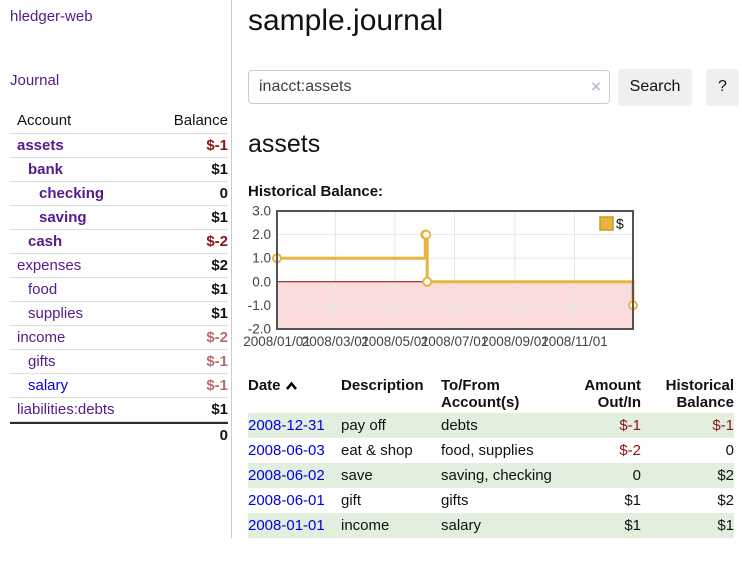 The image size is (742, 582). I want to click on column-header-date: Date, so click(294, 394).